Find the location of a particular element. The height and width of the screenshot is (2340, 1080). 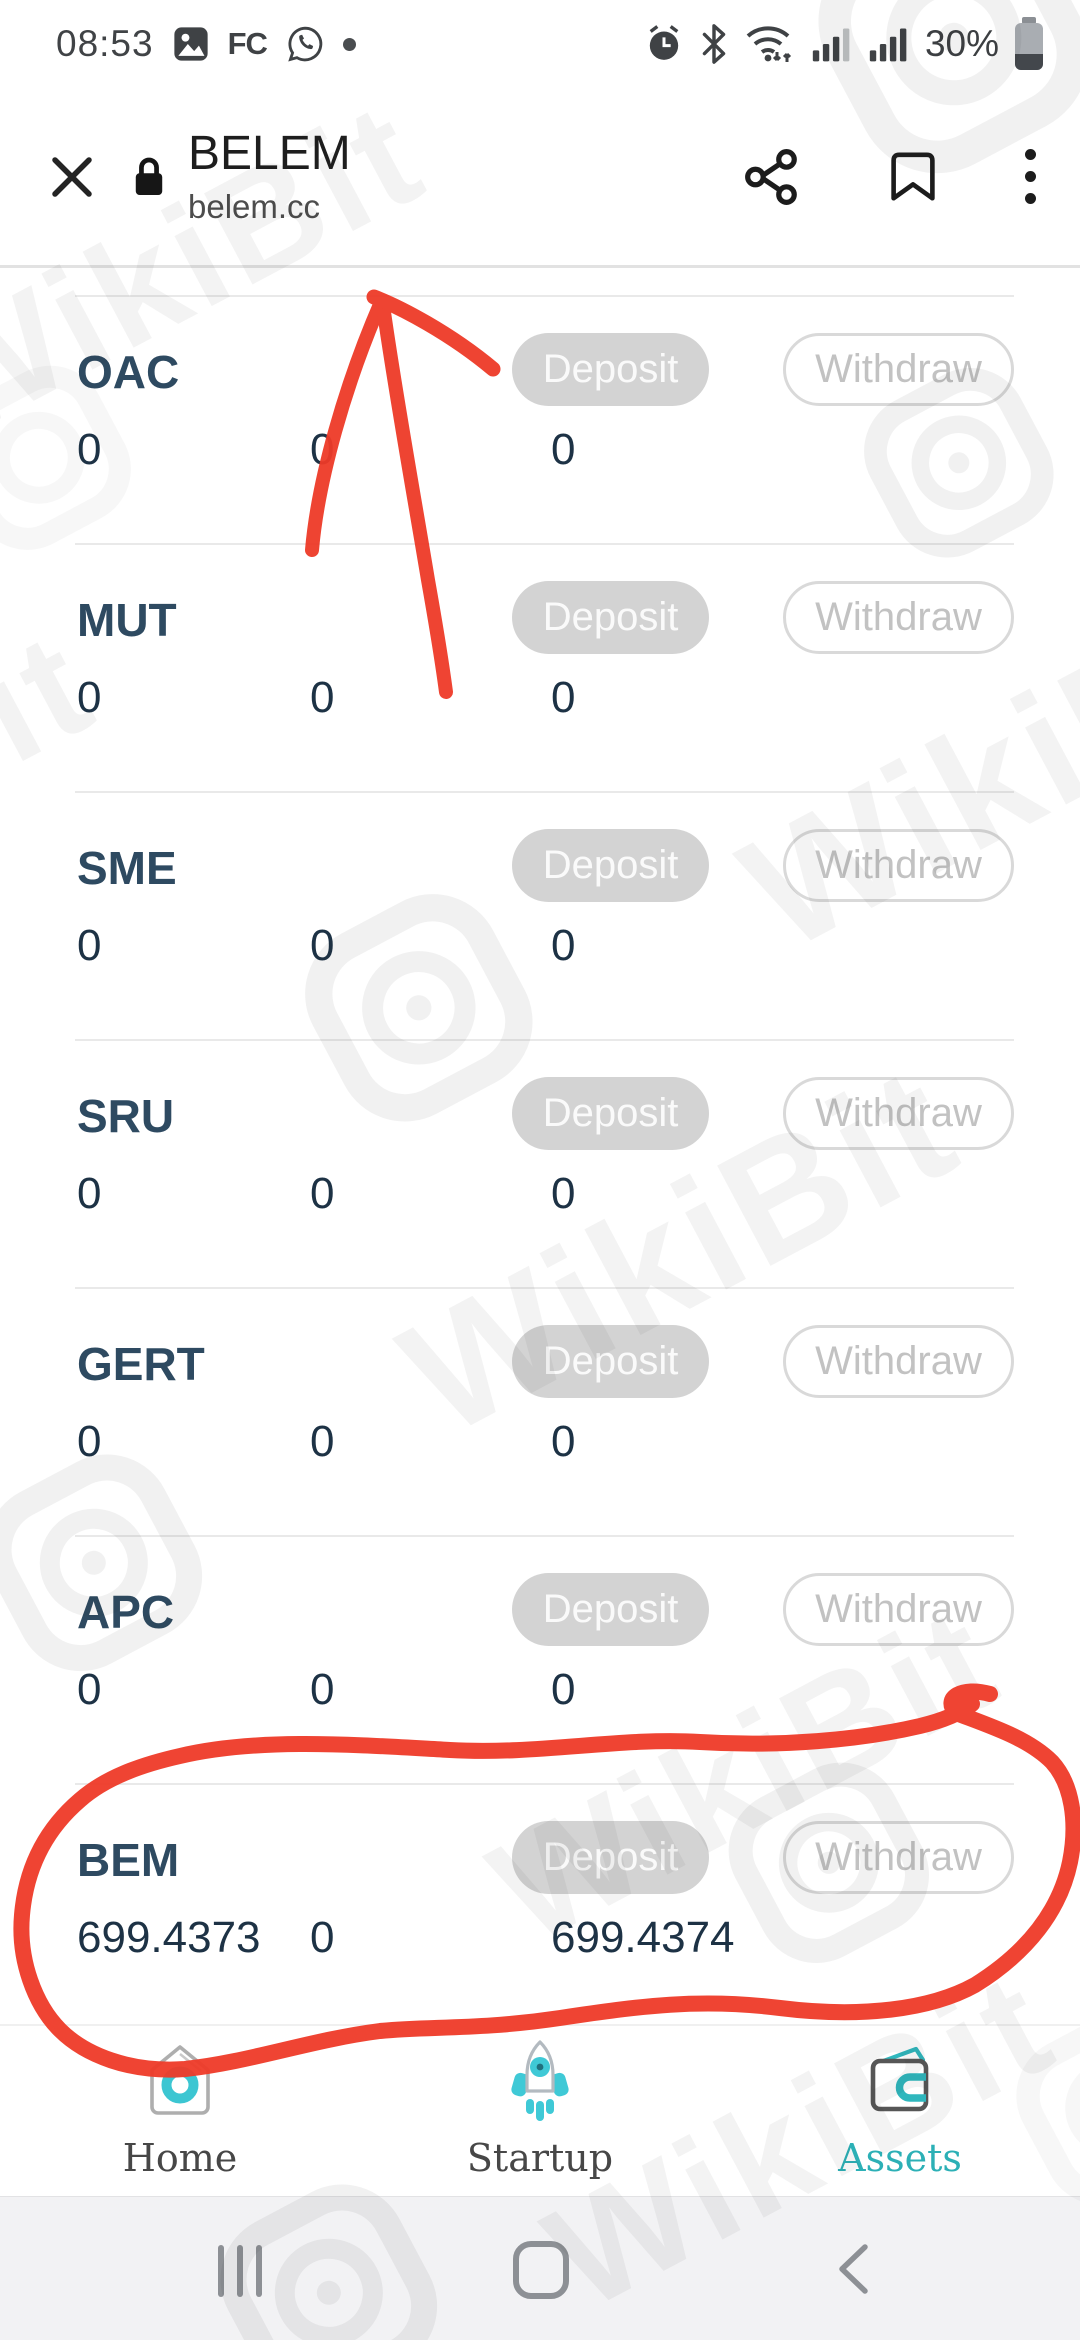

lock-icon is located at coordinates (149, 177).